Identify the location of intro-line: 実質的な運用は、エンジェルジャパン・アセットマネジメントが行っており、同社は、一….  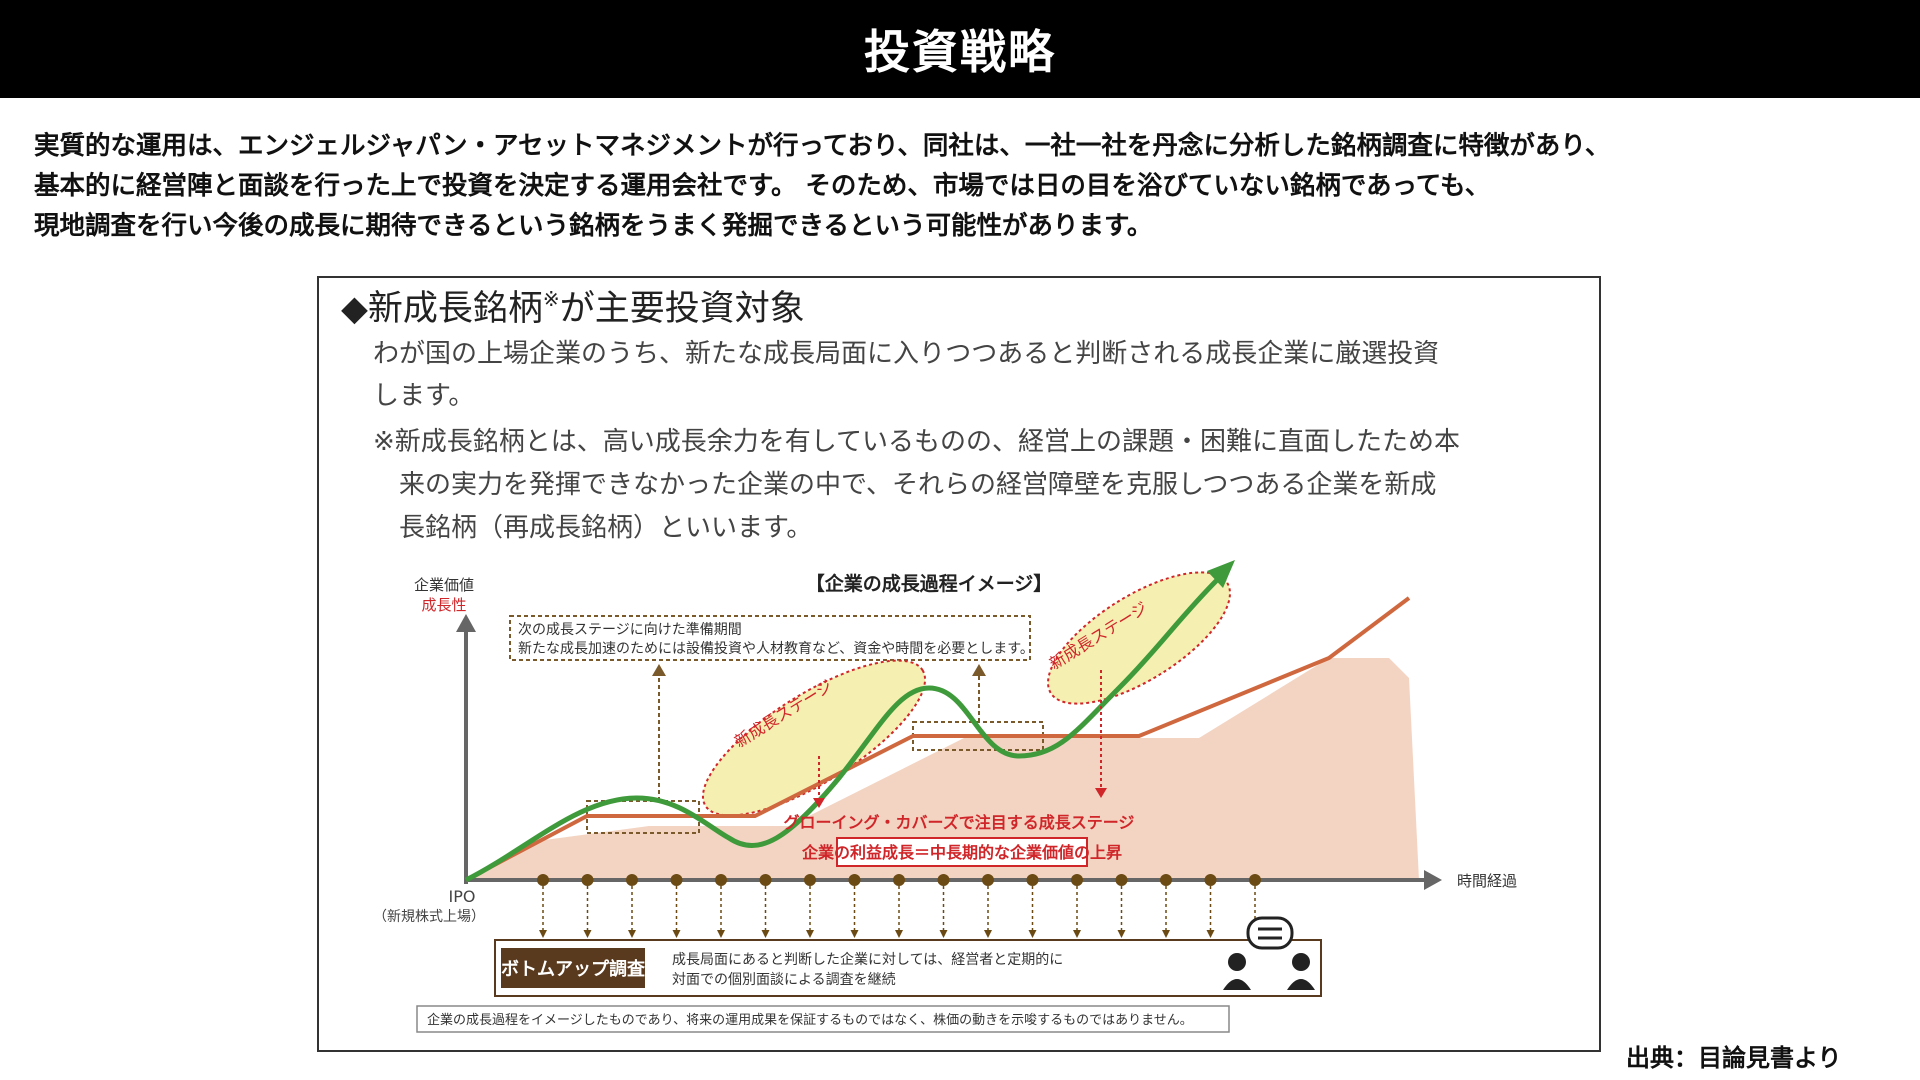
(822, 146).